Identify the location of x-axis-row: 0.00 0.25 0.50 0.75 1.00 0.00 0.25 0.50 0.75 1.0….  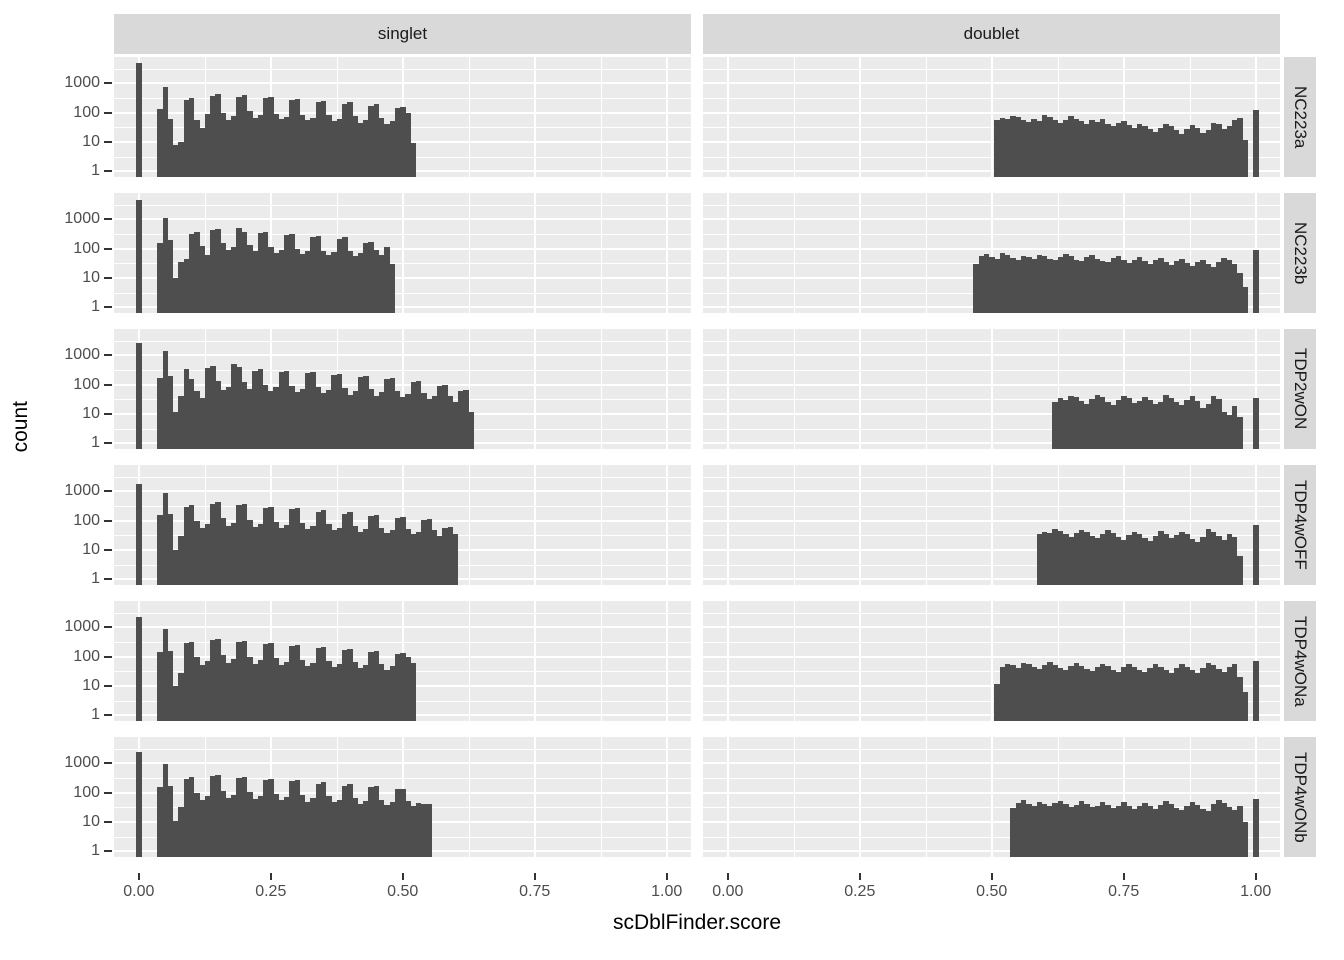
(676, 892).